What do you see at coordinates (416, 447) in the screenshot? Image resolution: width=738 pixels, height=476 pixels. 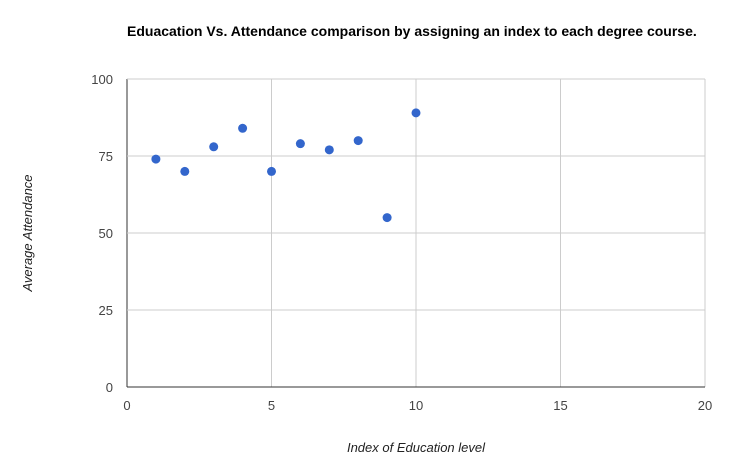 I see `x-axis-label: Index of Education level` at bounding box center [416, 447].